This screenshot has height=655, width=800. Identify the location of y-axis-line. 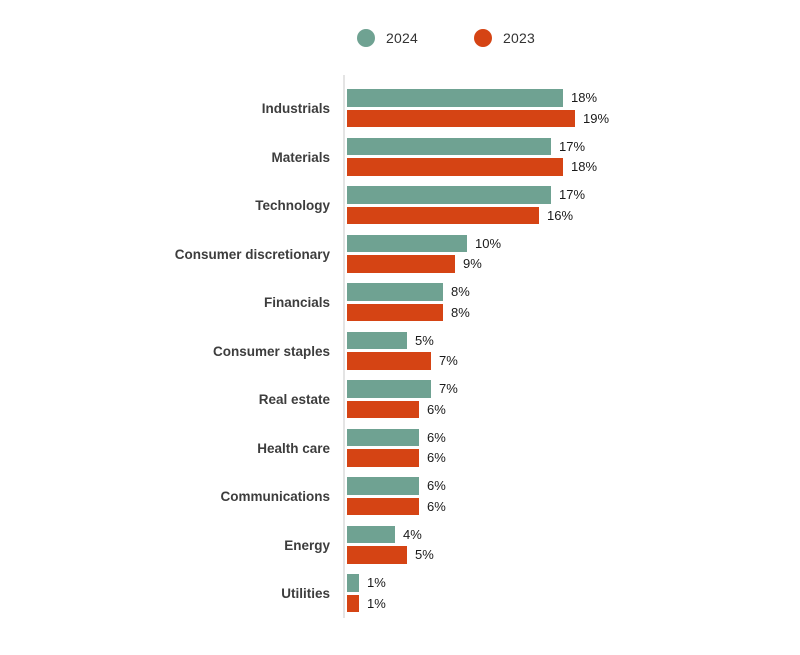
(344, 346).